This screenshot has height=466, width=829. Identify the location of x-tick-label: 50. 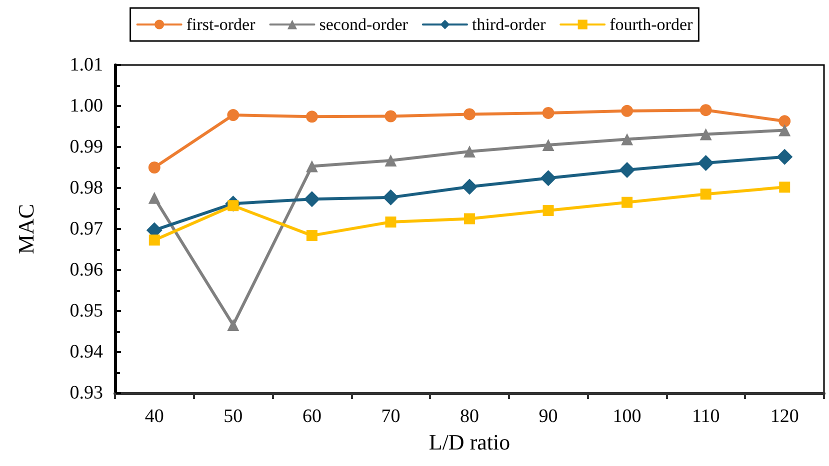
(233, 416).